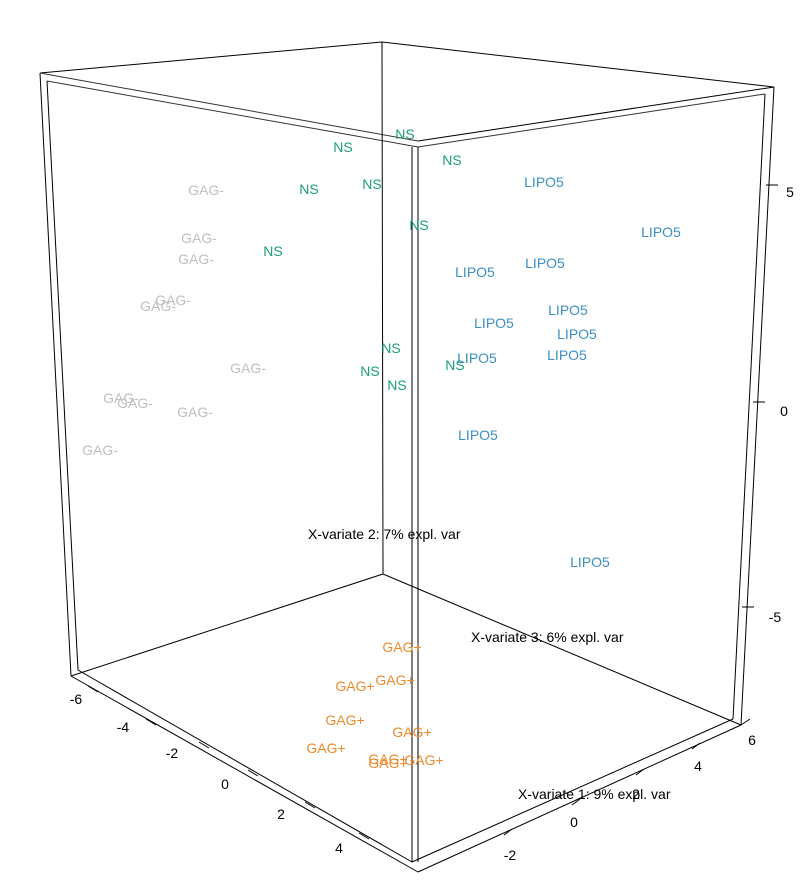 This screenshot has height=892, width=806. I want to click on box-edge-left-inner, so click(62, 375).